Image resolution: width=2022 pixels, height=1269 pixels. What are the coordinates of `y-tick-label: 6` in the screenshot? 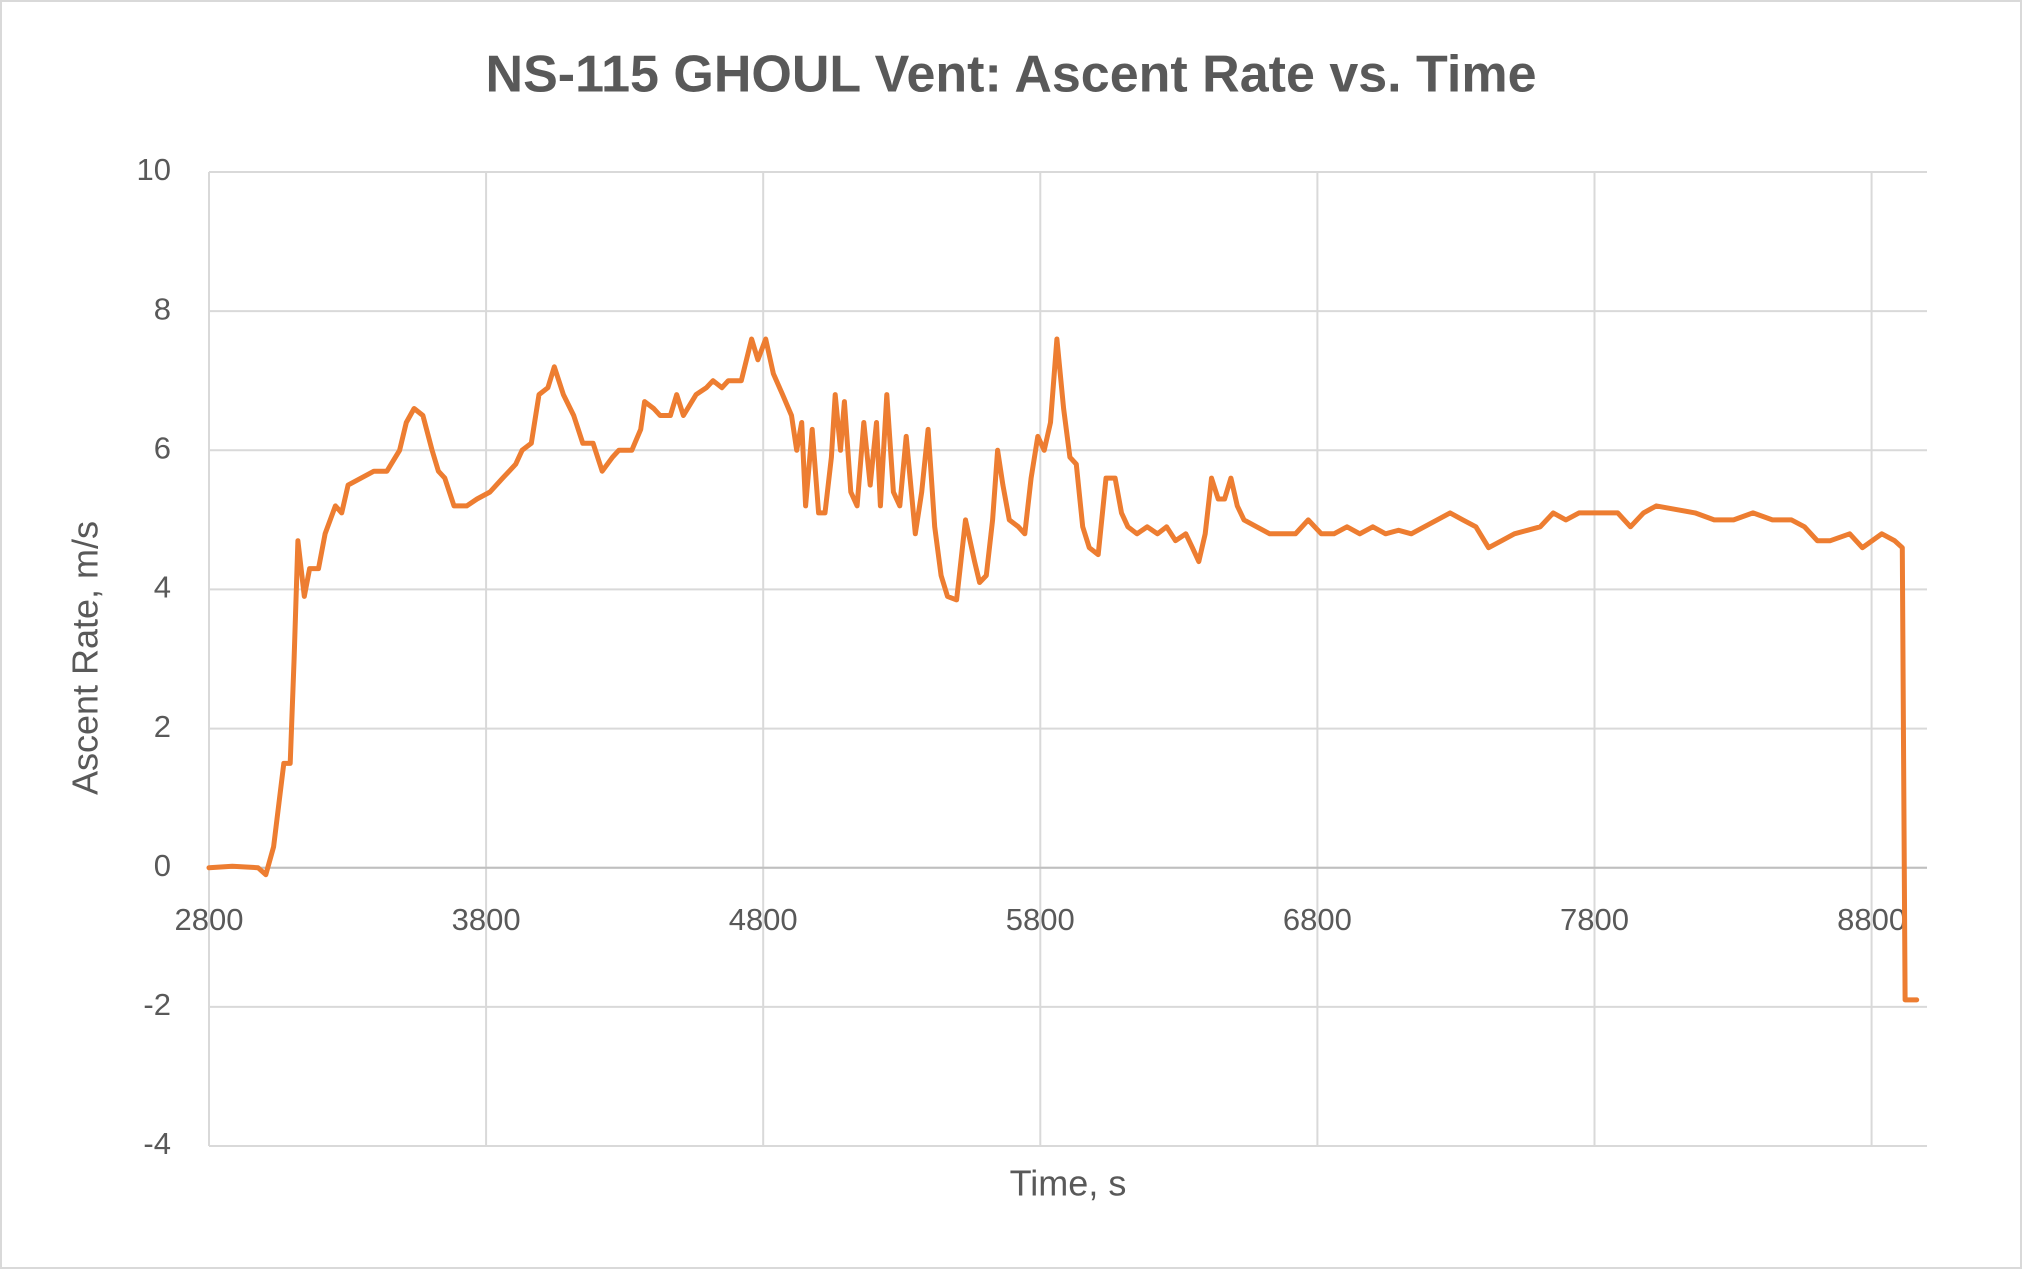 It's located at (162, 447).